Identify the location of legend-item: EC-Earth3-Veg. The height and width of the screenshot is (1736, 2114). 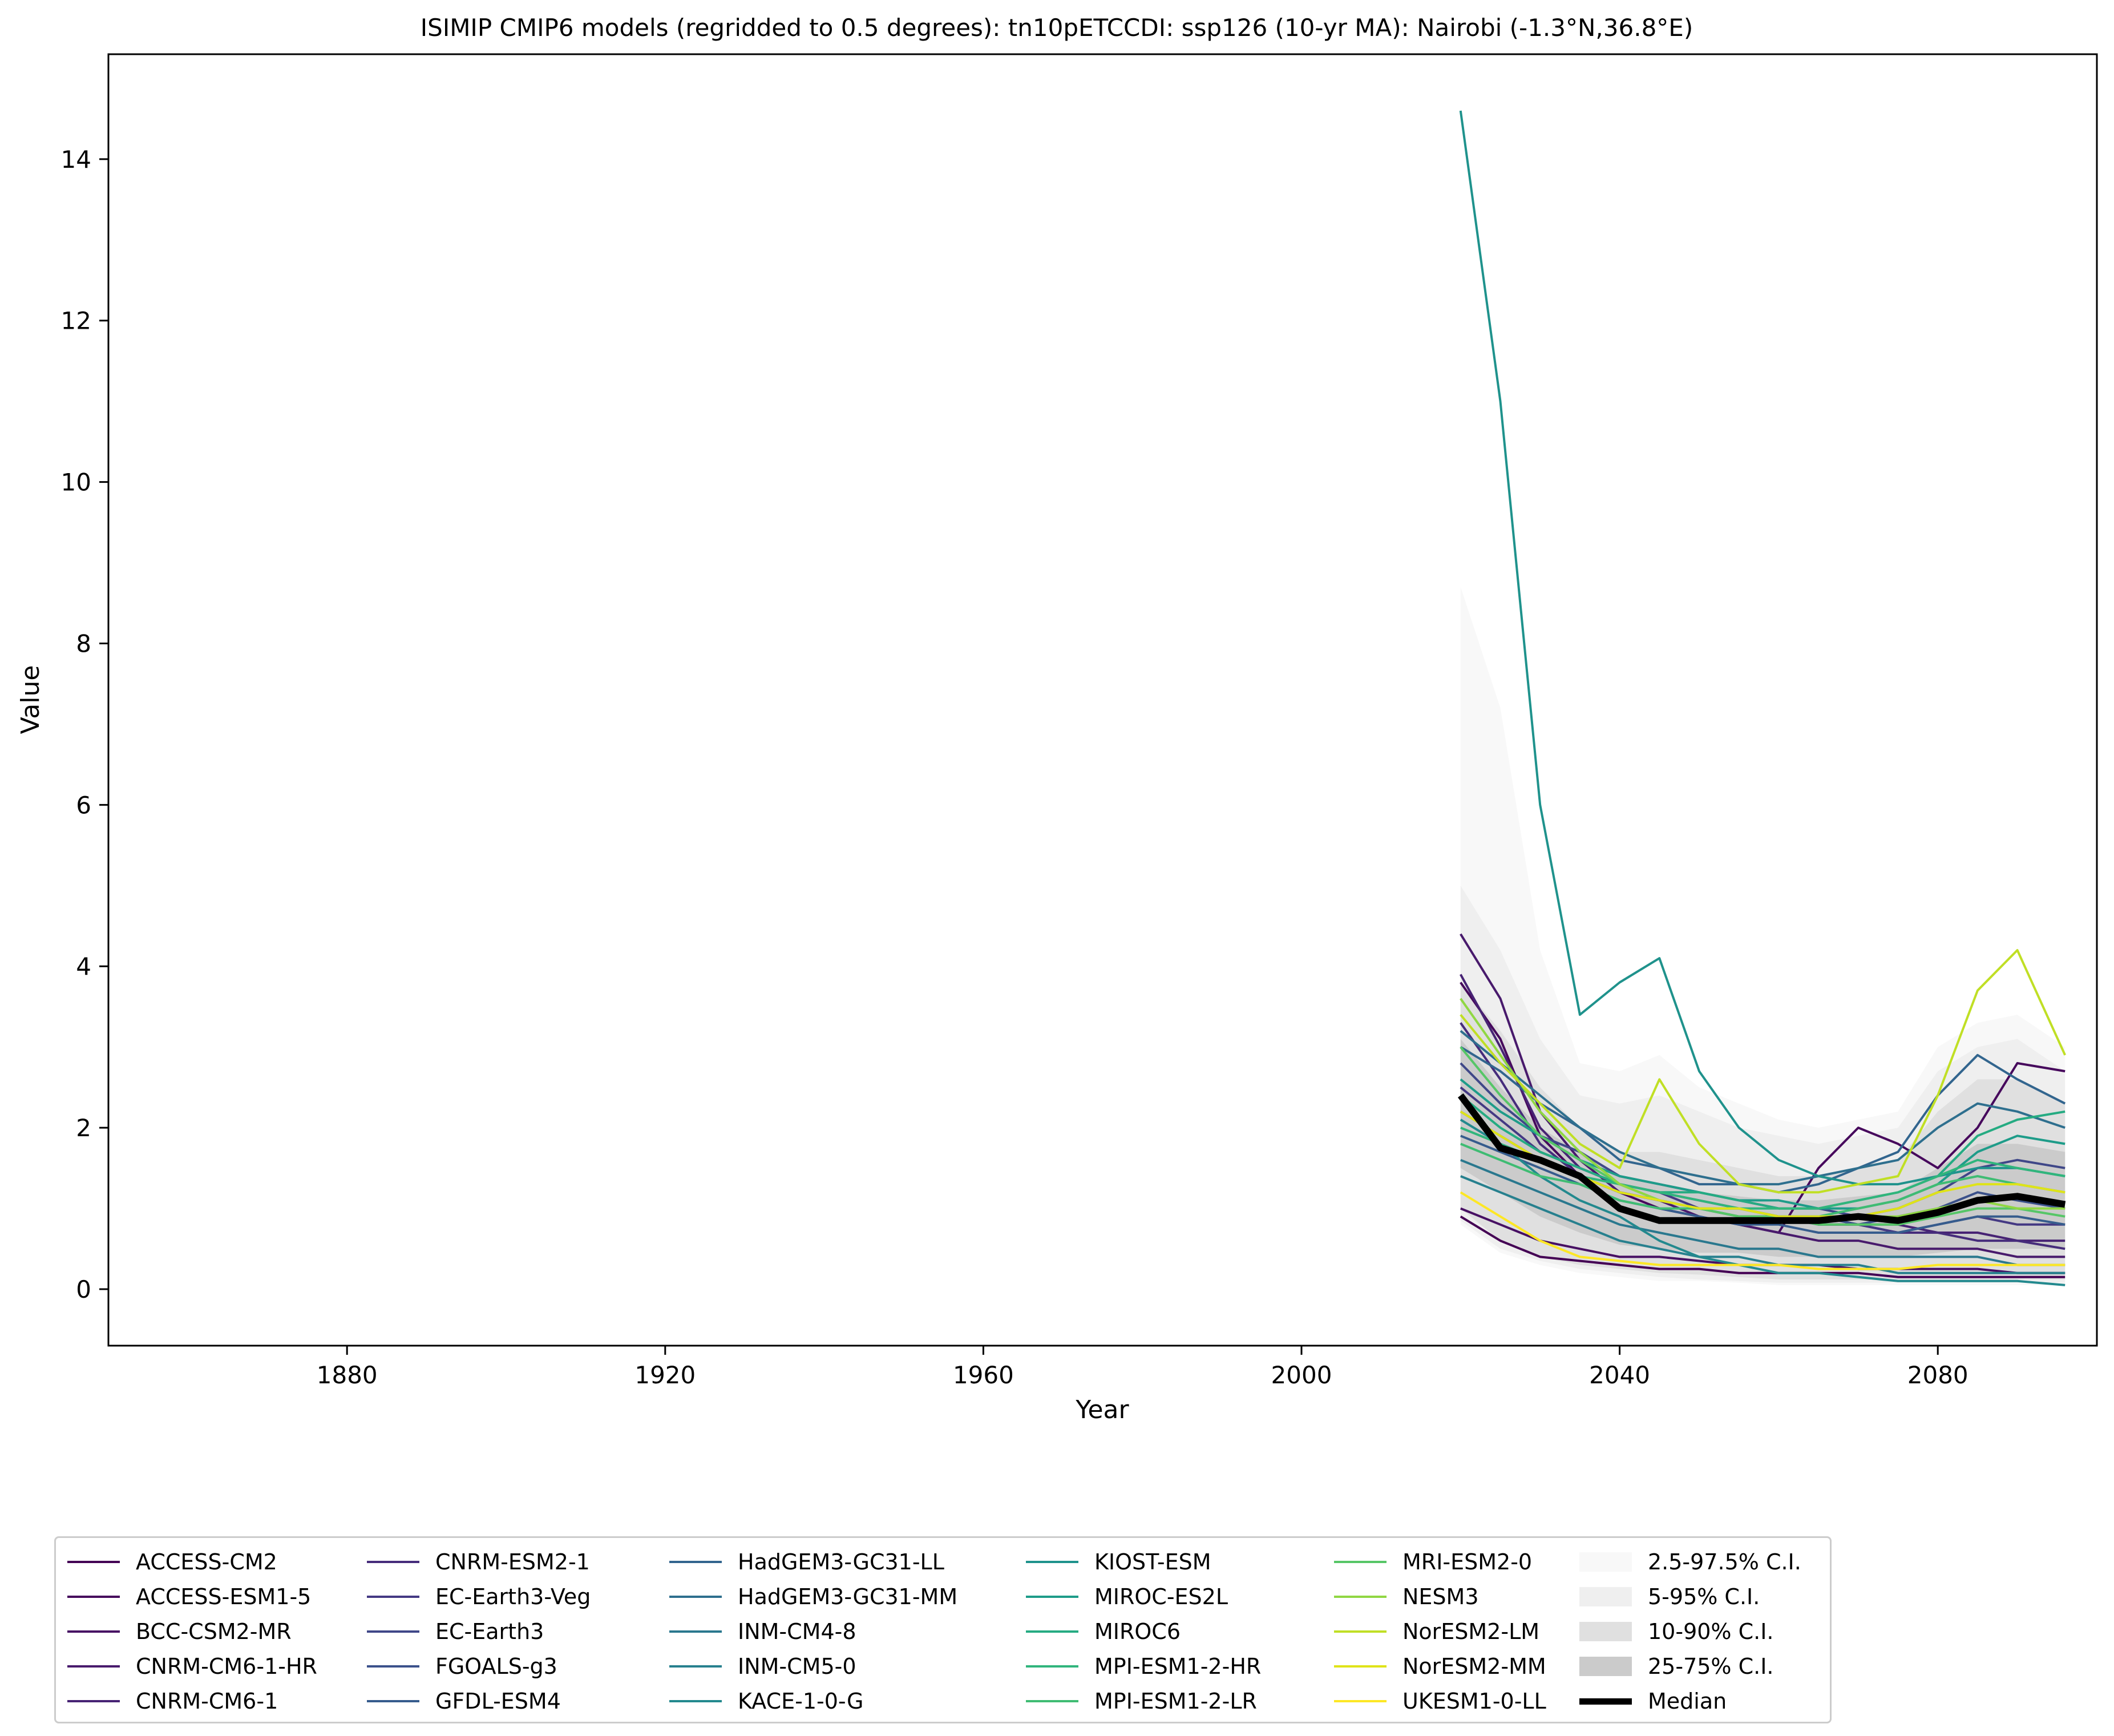
(479, 1597).